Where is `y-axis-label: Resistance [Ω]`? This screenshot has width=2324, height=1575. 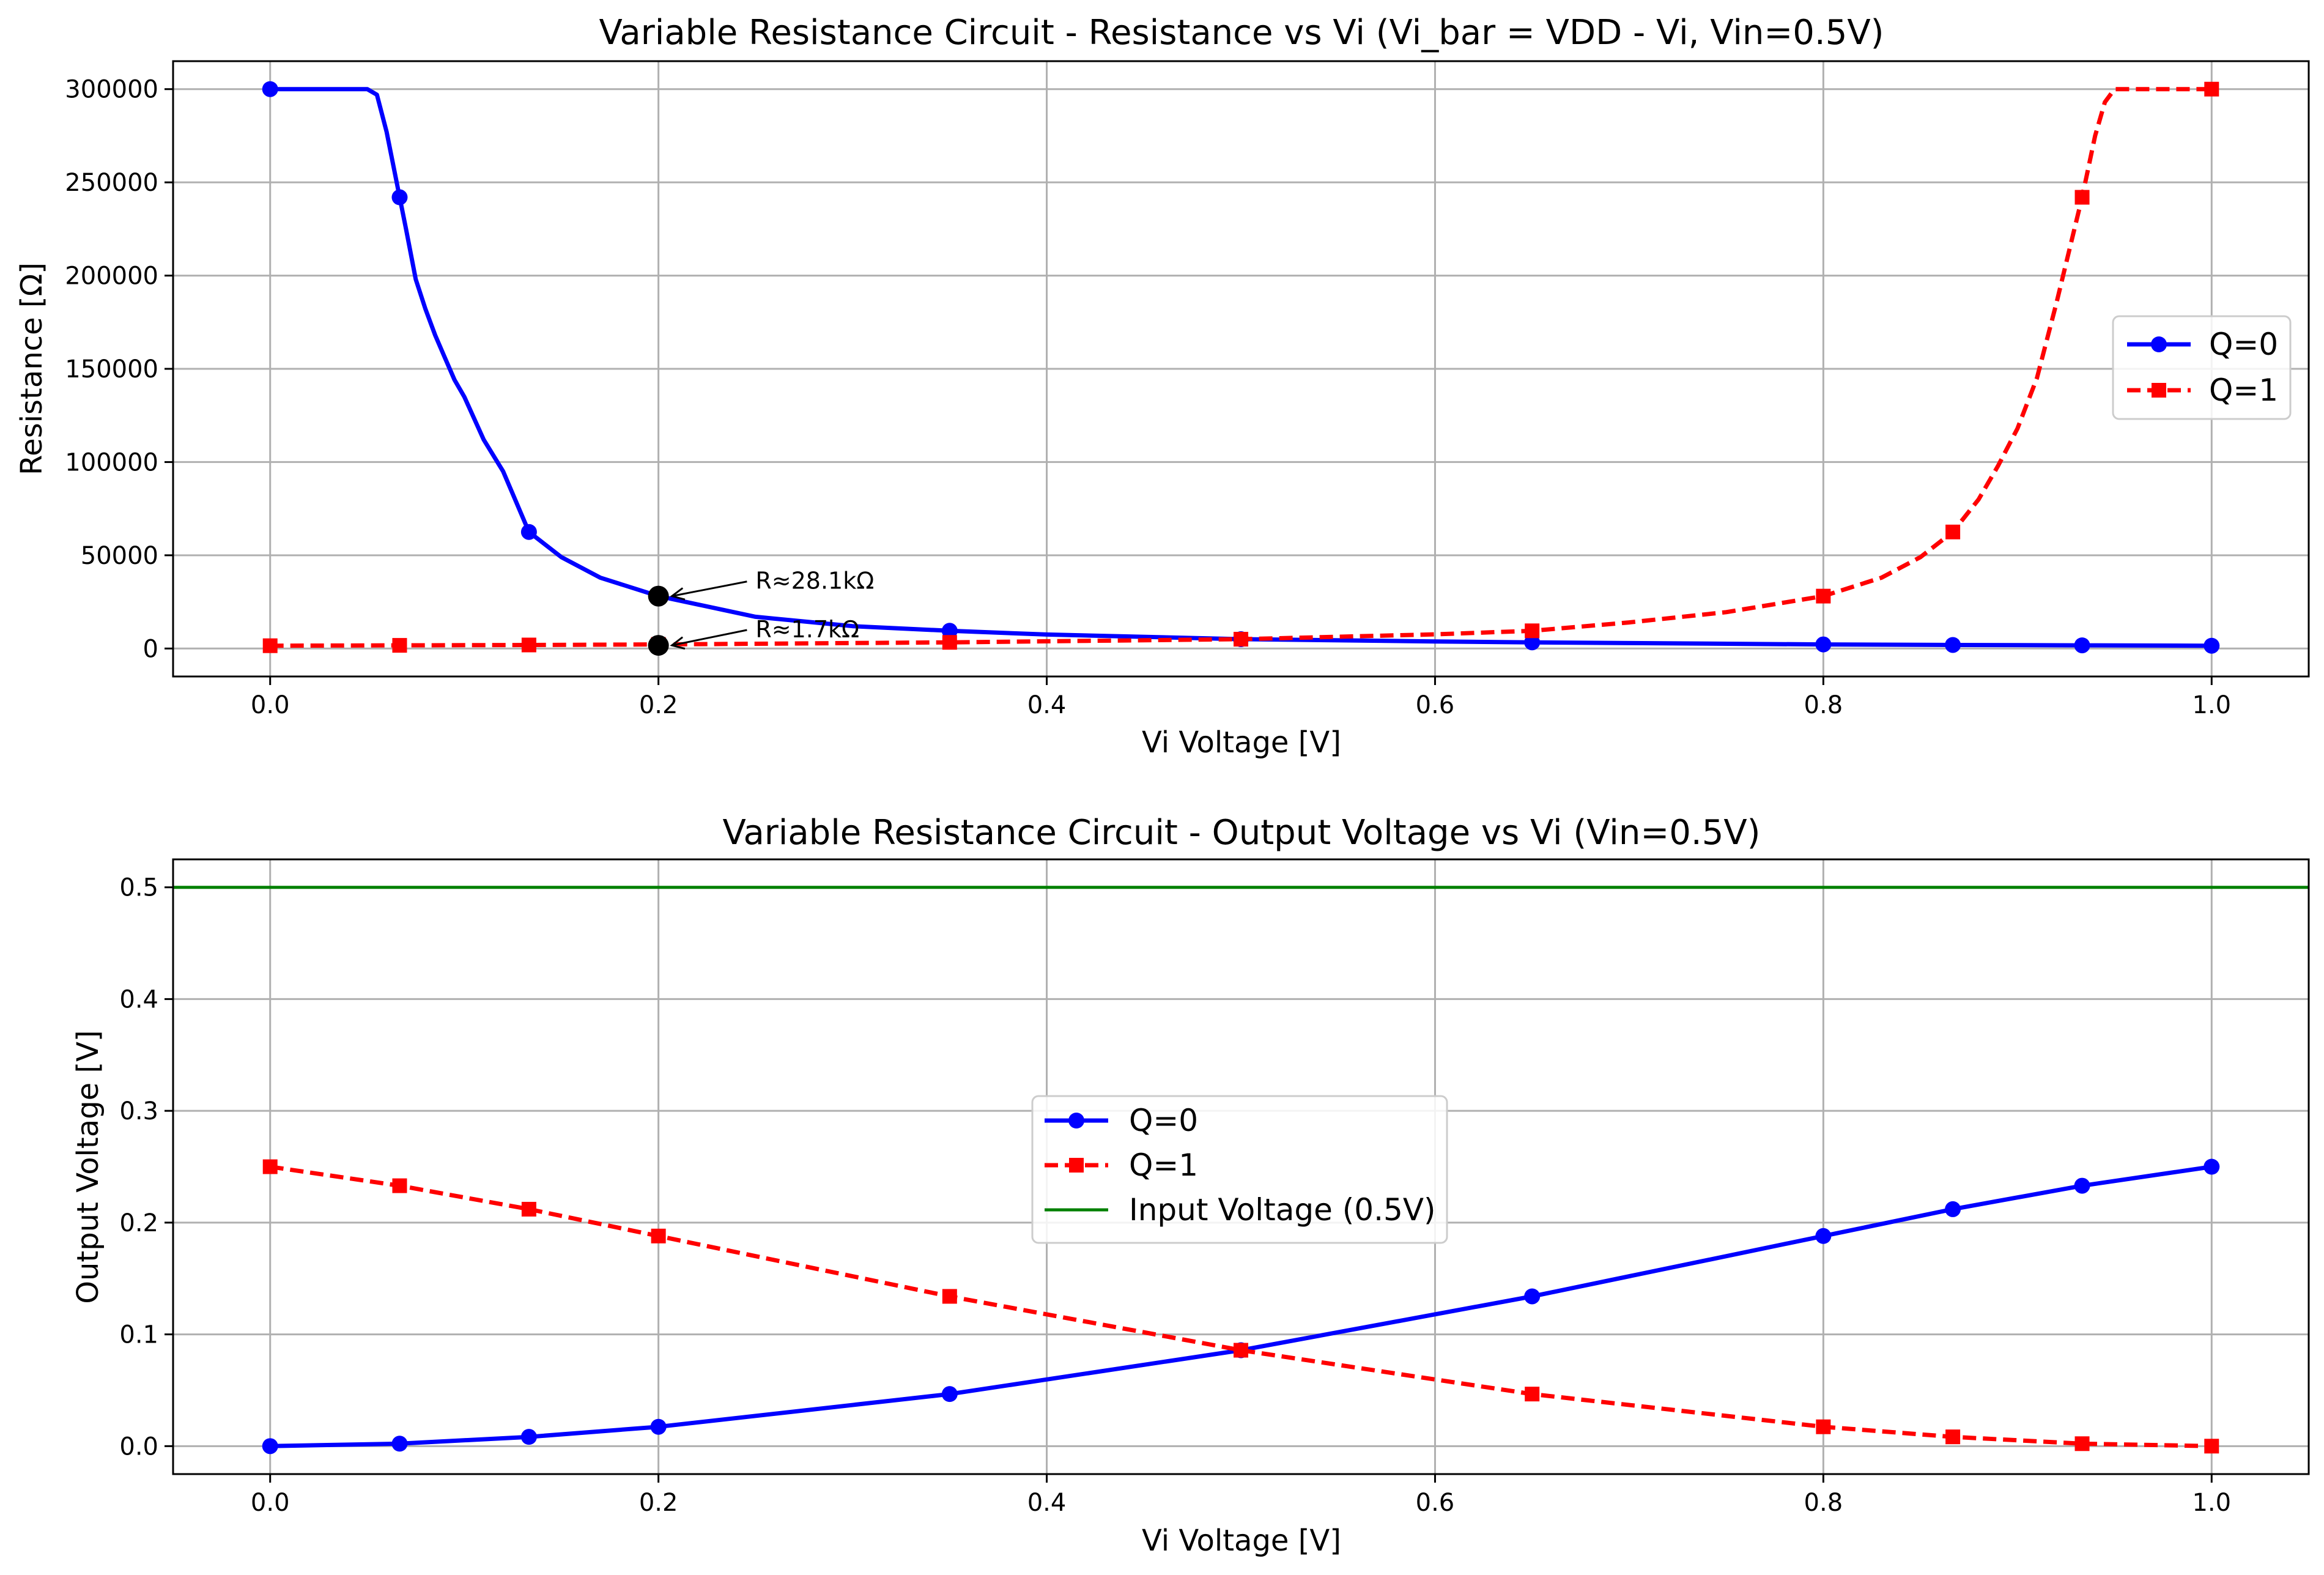 y-axis-label: Resistance [Ω] is located at coordinates (32, 368).